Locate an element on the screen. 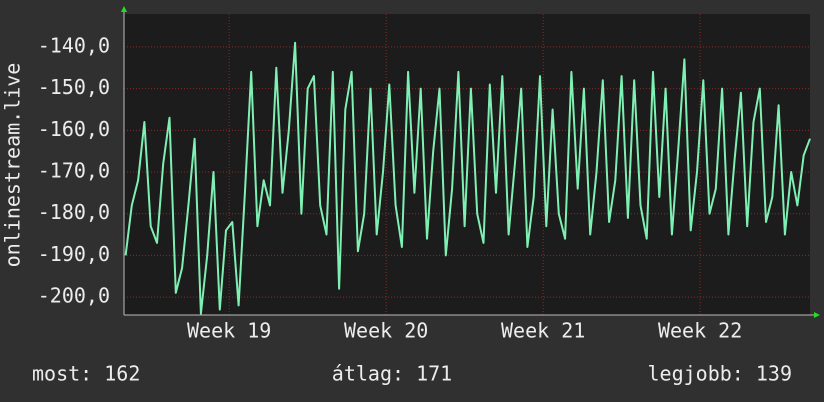  footer-stat: legjobb: 139 is located at coordinates (720, 374).